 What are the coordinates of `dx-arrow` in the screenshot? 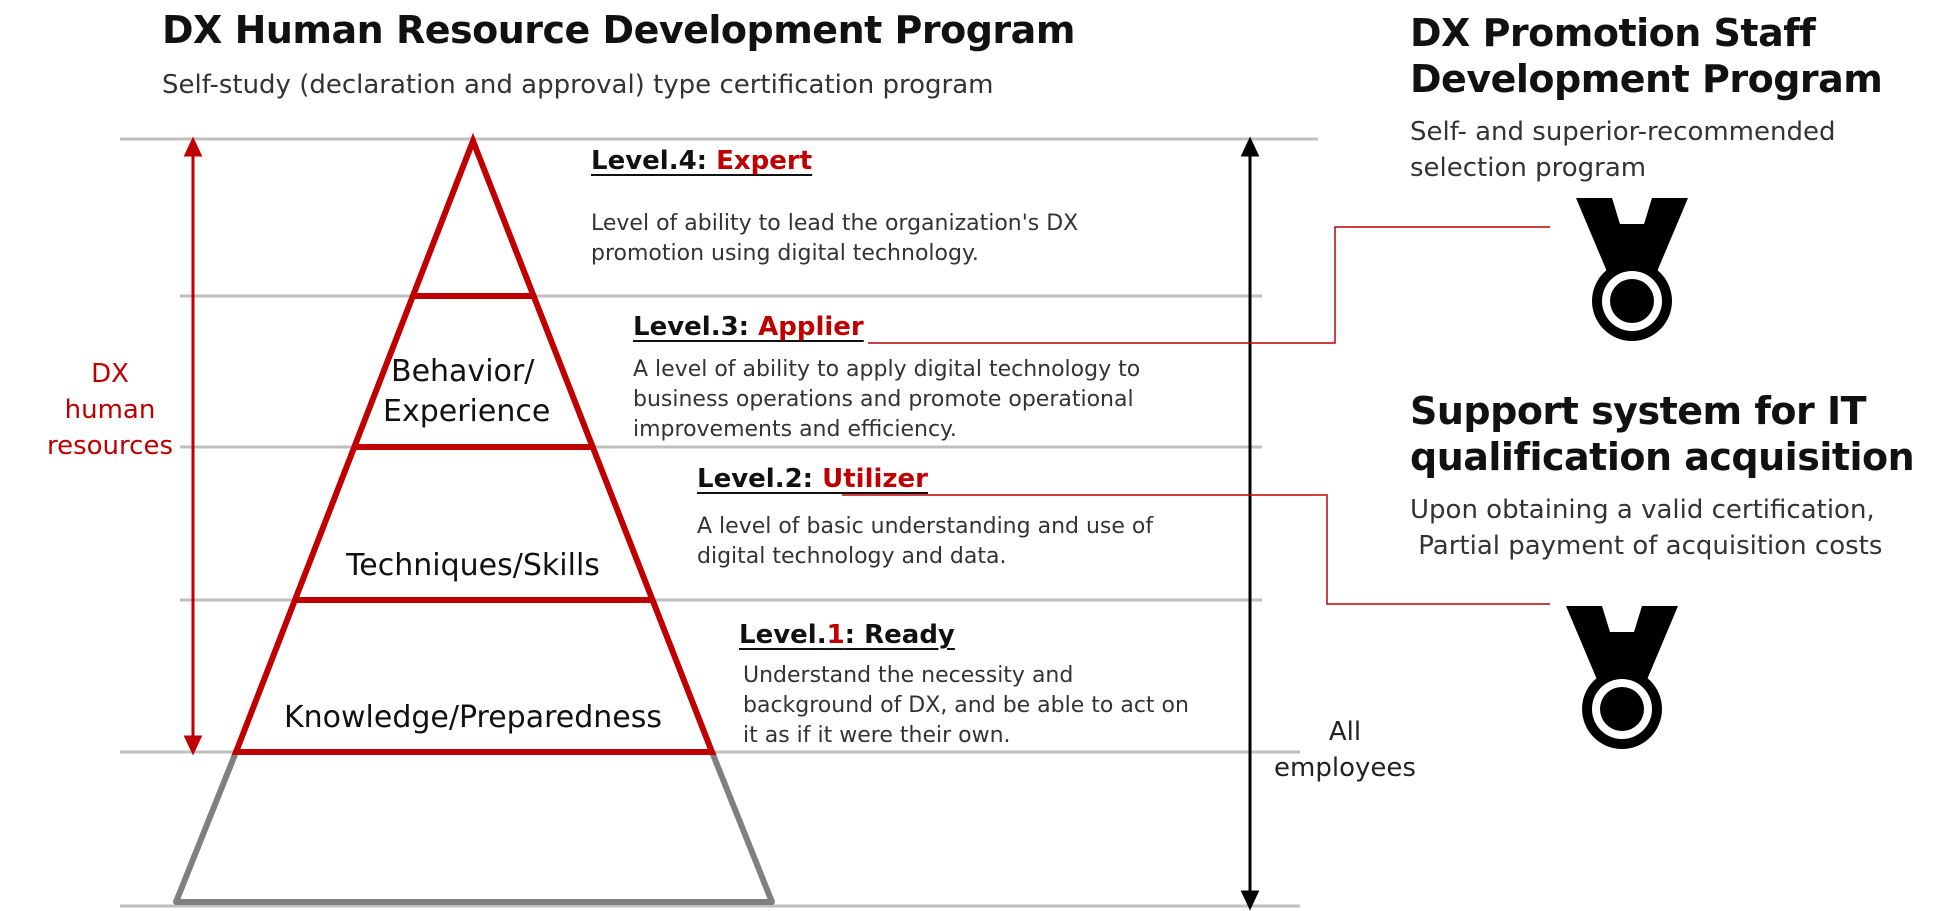 It's located at (193, 446).